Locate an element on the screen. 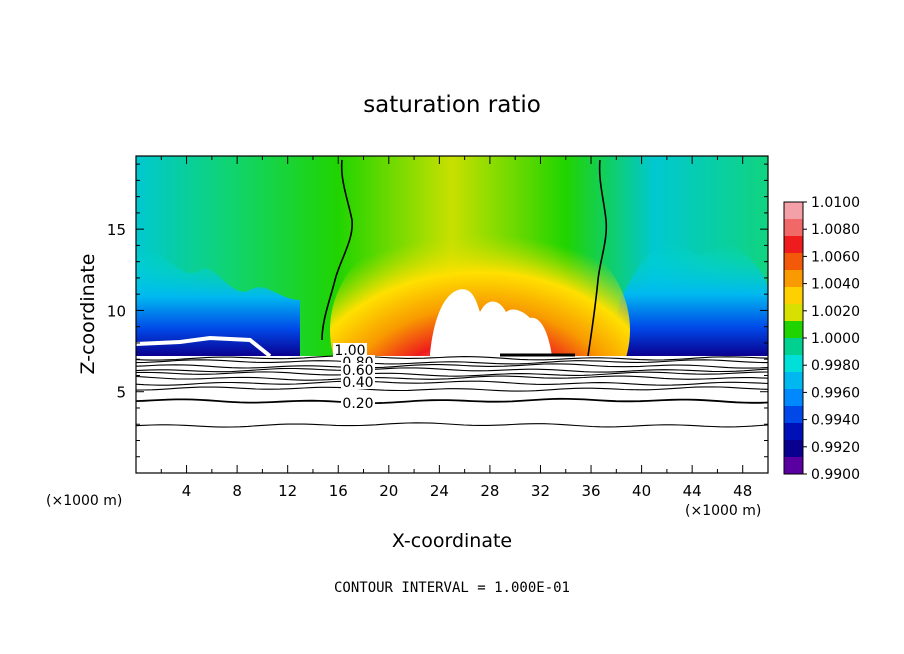 The width and height of the screenshot is (904, 654). colorbar-label: 1.0020 is located at coordinates (835, 312).